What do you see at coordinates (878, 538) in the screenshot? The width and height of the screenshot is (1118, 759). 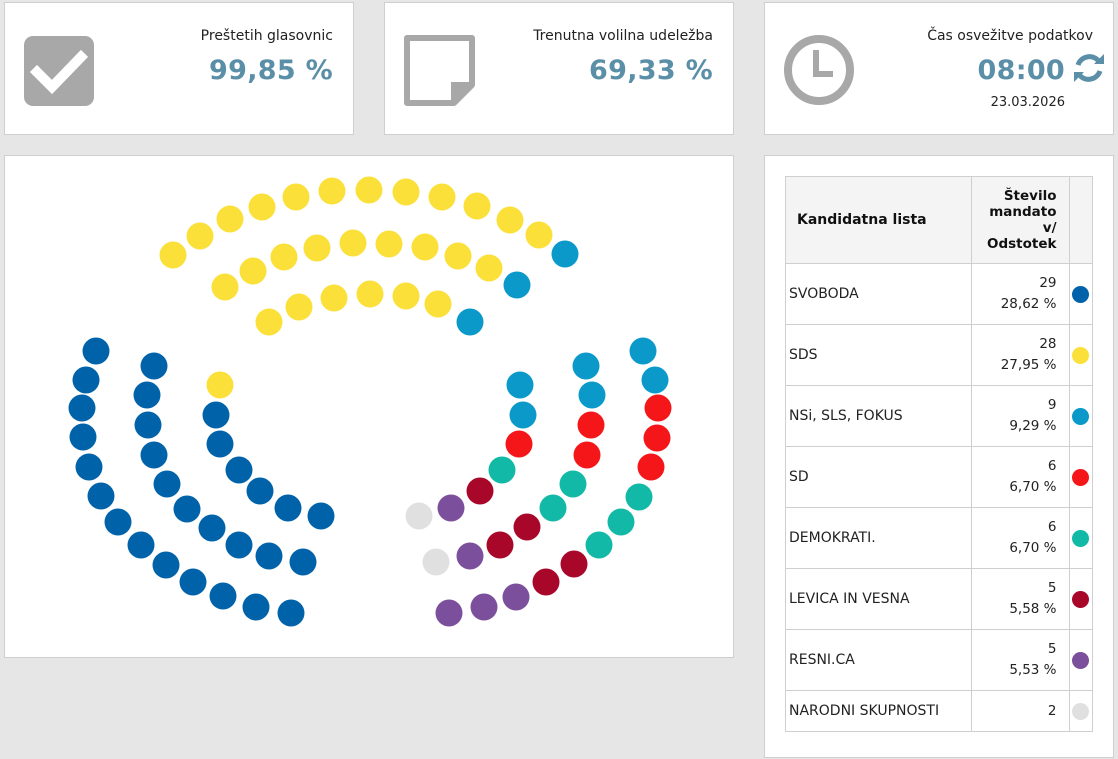 I see `party-name: DEMOKRATI.` at bounding box center [878, 538].